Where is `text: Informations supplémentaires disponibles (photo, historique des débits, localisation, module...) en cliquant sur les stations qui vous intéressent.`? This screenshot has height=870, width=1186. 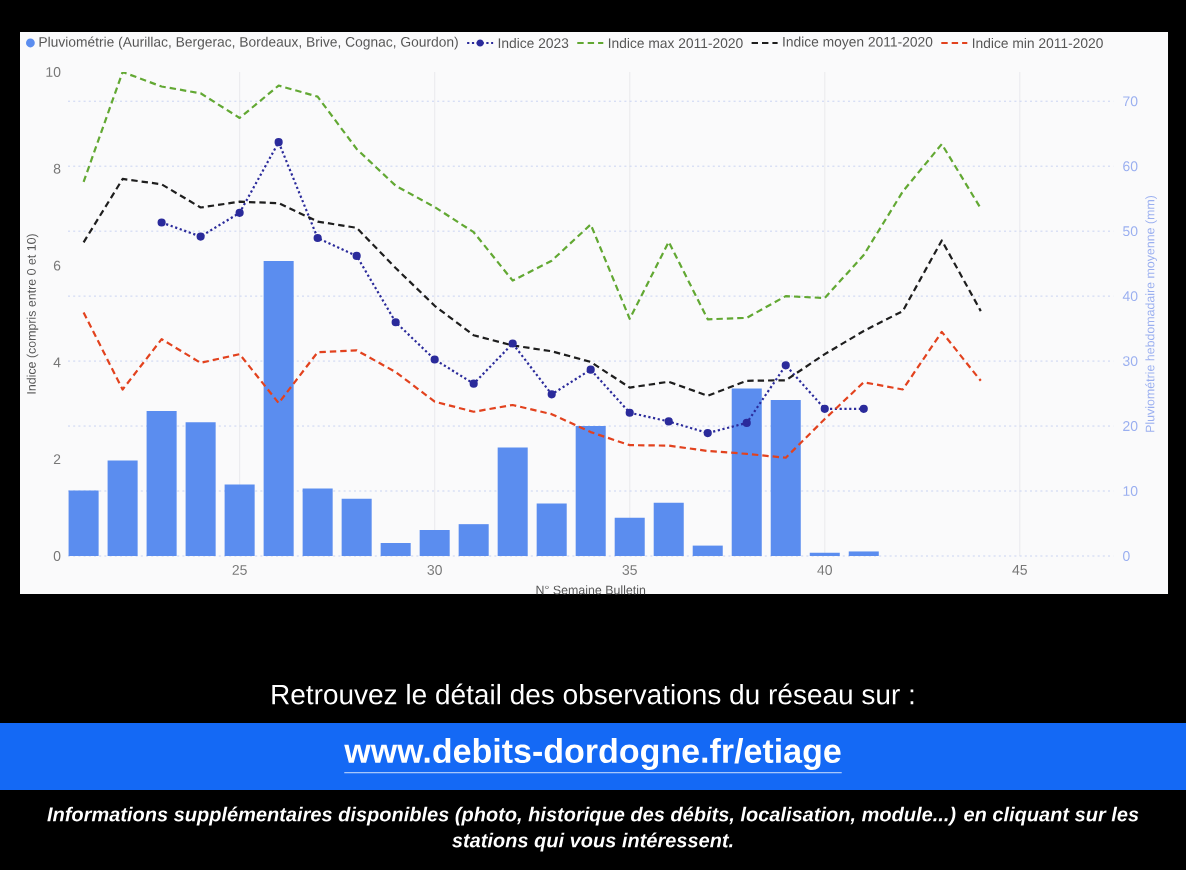 text: Informations supplémentaires disponibles (photo, historique des débits, localisation, module...) en cliquant sur les stations qui vous intéressent. is located at coordinates (593, 829).